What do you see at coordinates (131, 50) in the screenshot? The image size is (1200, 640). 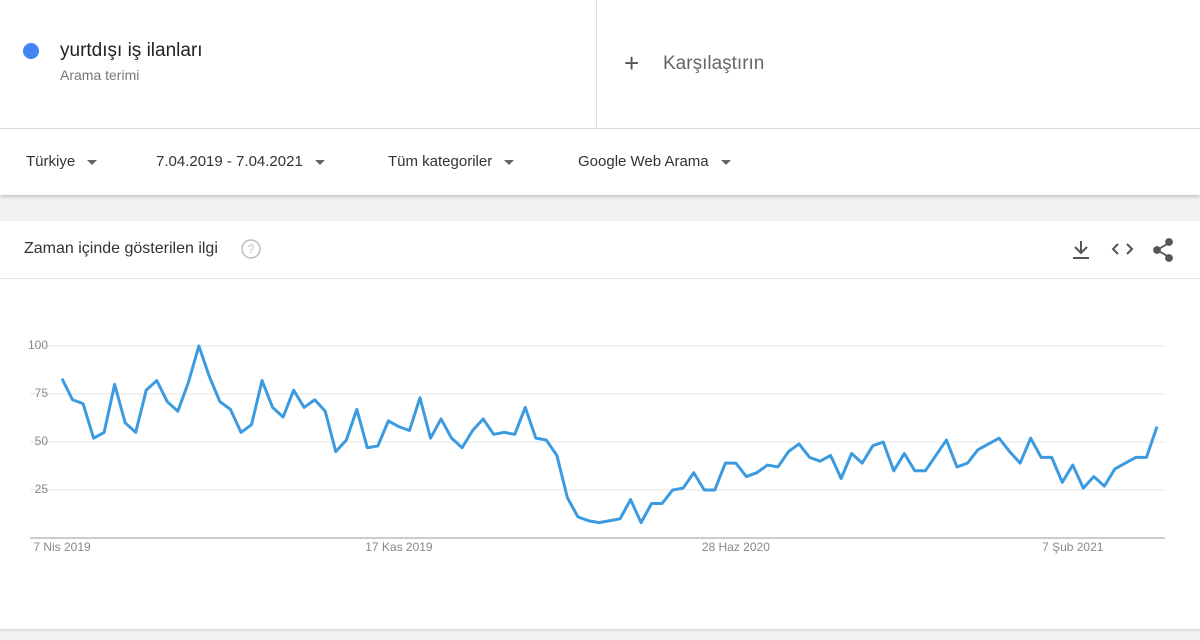 I see `search-term: yurtdışı iş ilanları` at bounding box center [131, 50].